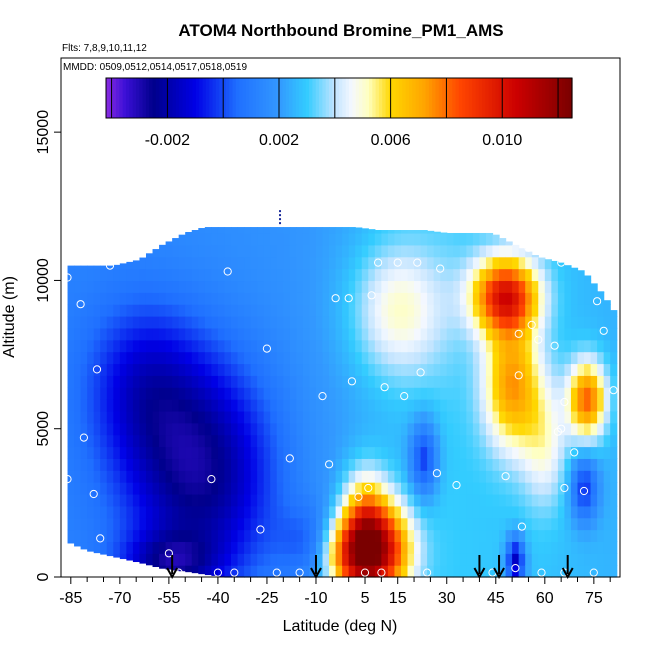 This screenshot has width=650, height=650. I want to click on x-axis-label: Latitude (deg N), so click(340, 626).